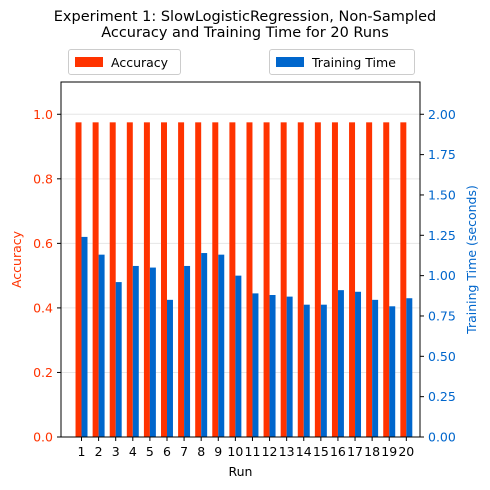 The image size is (490, 490). Describe the element at coordinates (43, 437) in the screenshot. I see `left-tick-label: 0.0` at that location.